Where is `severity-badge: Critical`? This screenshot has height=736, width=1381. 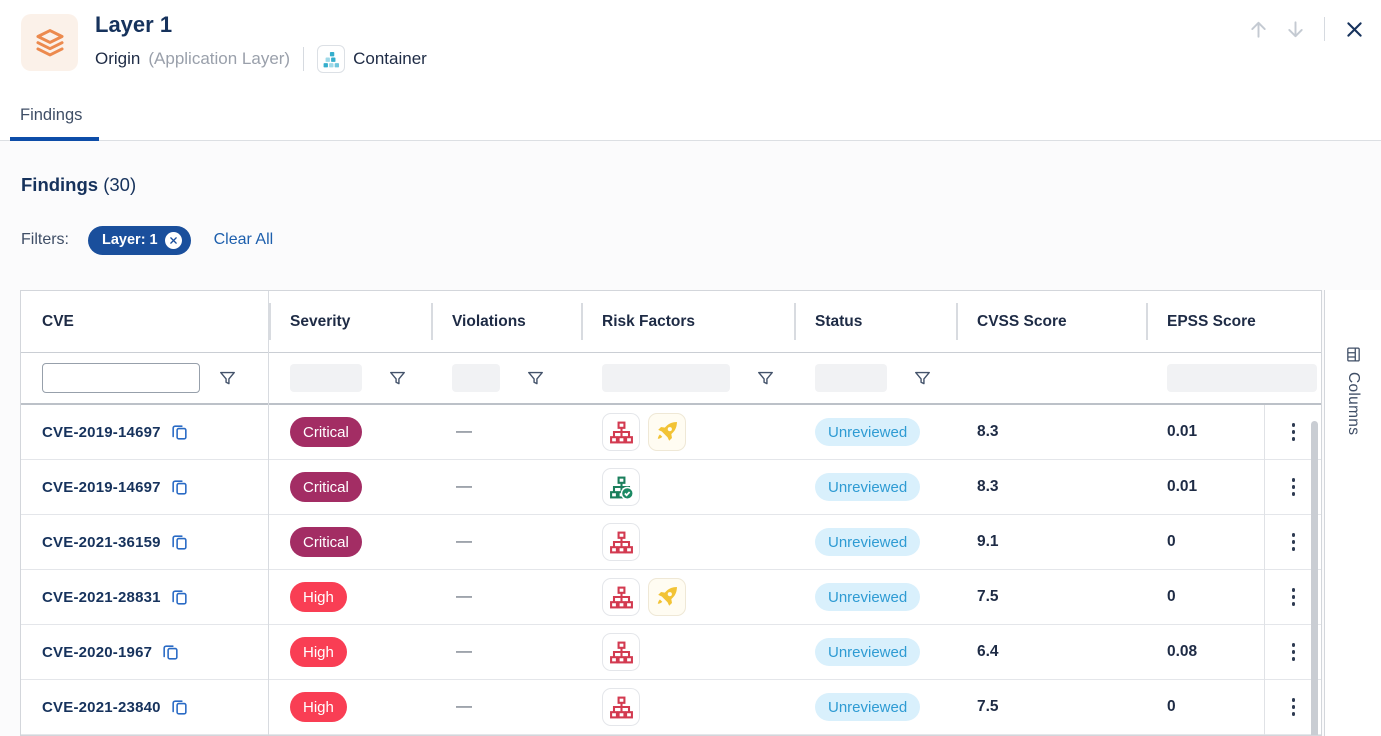 severity-badge: Critical is located at coordinates (326, 487).